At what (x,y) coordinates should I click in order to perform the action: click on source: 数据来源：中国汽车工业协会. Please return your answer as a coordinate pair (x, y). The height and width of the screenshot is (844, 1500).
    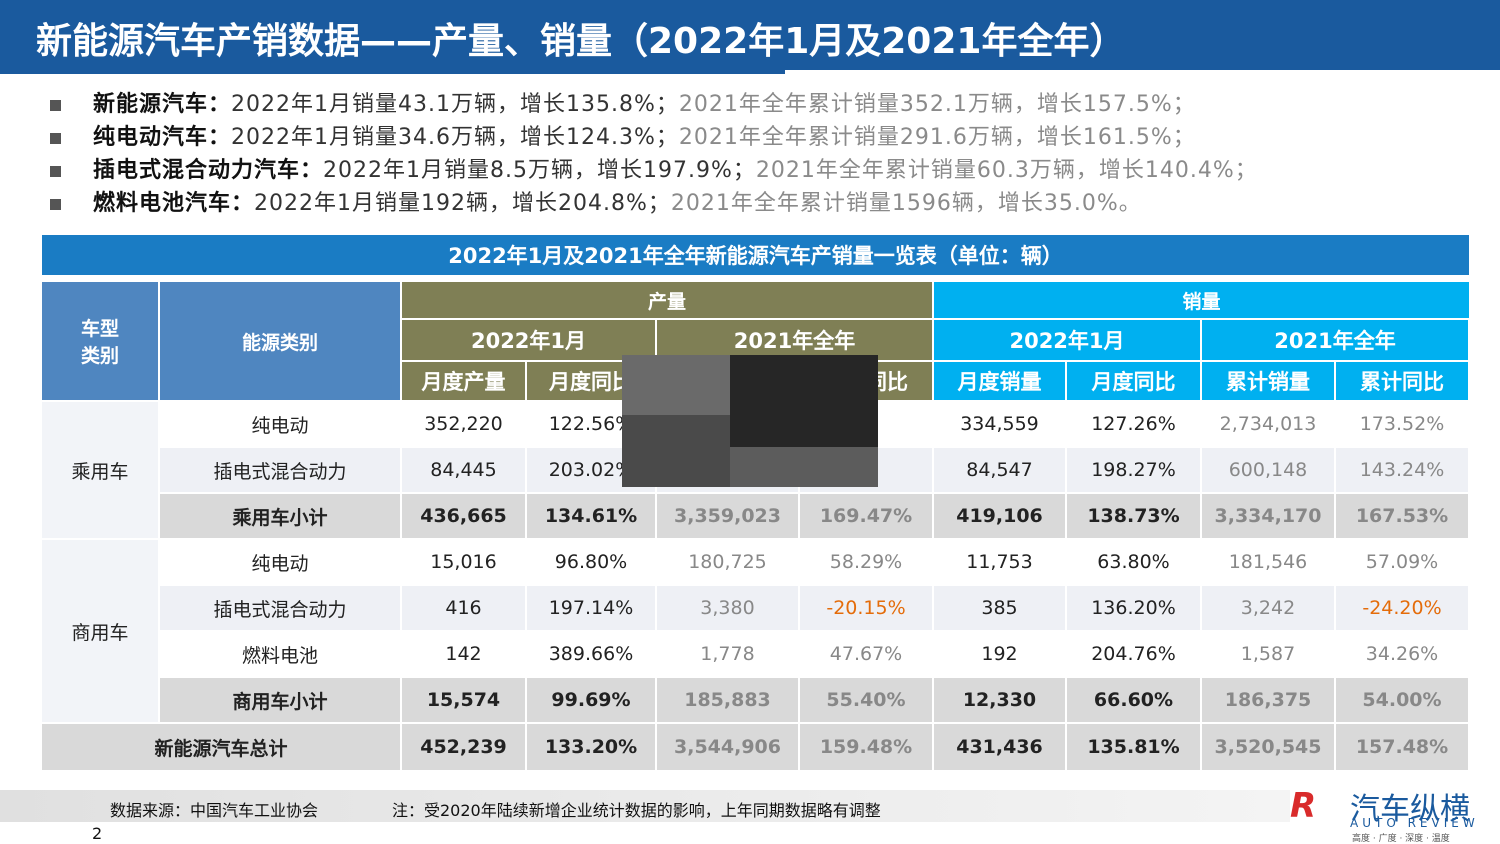
    Looking at the image, I should click on (214, 810).